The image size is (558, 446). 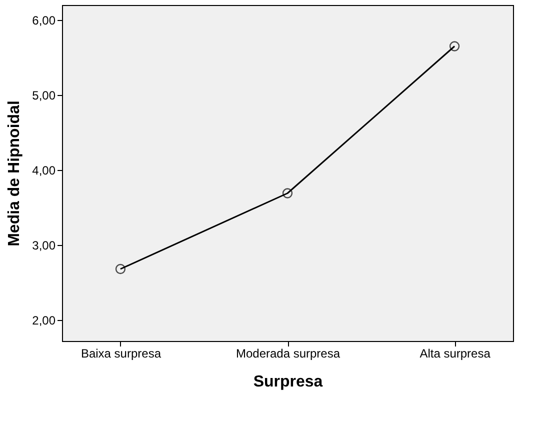 I want to click on x-axis-title: Surpresa, so click(x=288, y=382).